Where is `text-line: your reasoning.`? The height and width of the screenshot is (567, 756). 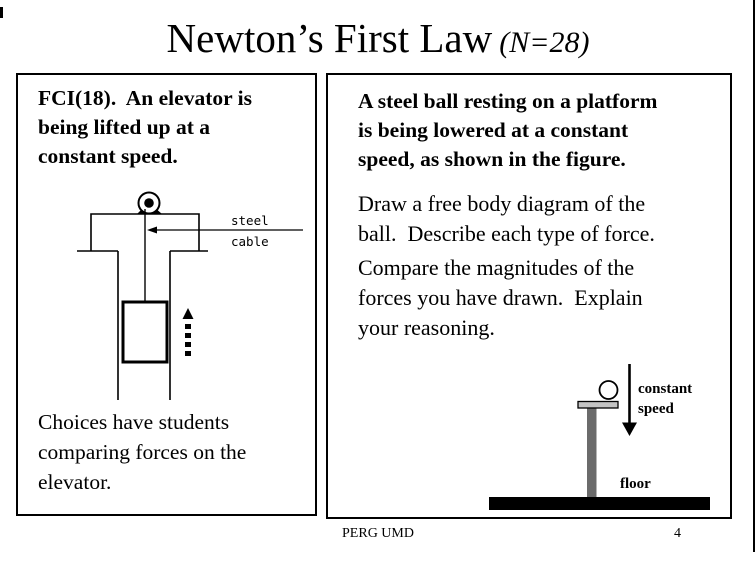 text-line: your reasoning. is located at coordinates (426, 327).